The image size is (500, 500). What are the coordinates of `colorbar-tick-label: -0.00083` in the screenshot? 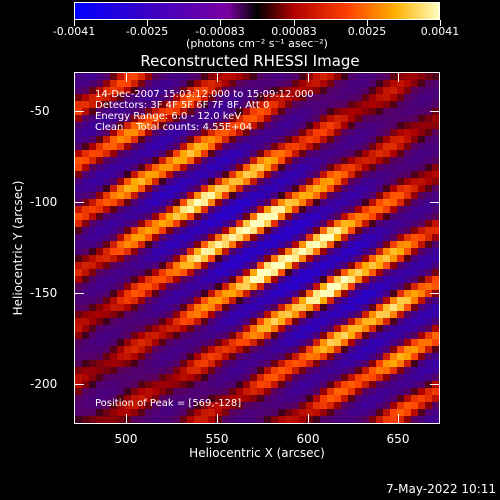 It's located at (220, 31).